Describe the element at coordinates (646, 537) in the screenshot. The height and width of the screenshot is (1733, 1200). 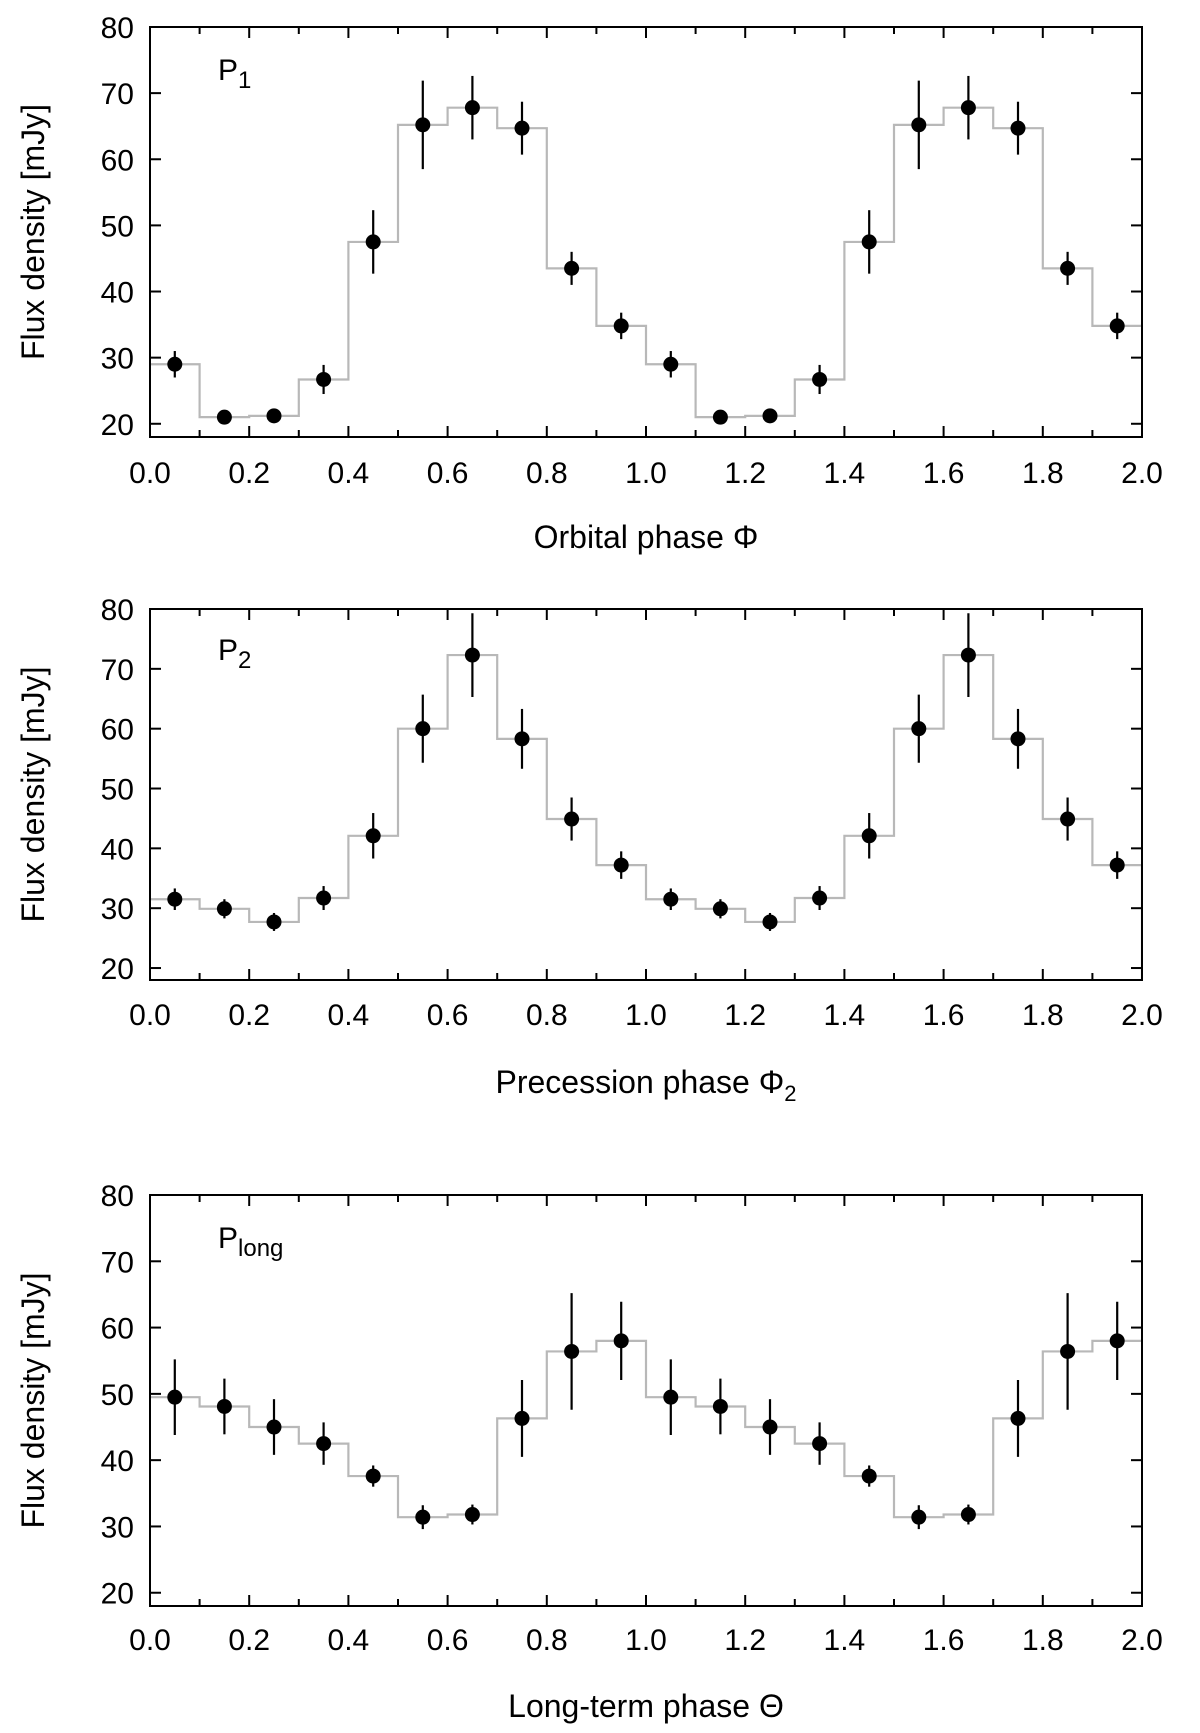
I see `x-axis-label: Orbital phase Φ` at that location.